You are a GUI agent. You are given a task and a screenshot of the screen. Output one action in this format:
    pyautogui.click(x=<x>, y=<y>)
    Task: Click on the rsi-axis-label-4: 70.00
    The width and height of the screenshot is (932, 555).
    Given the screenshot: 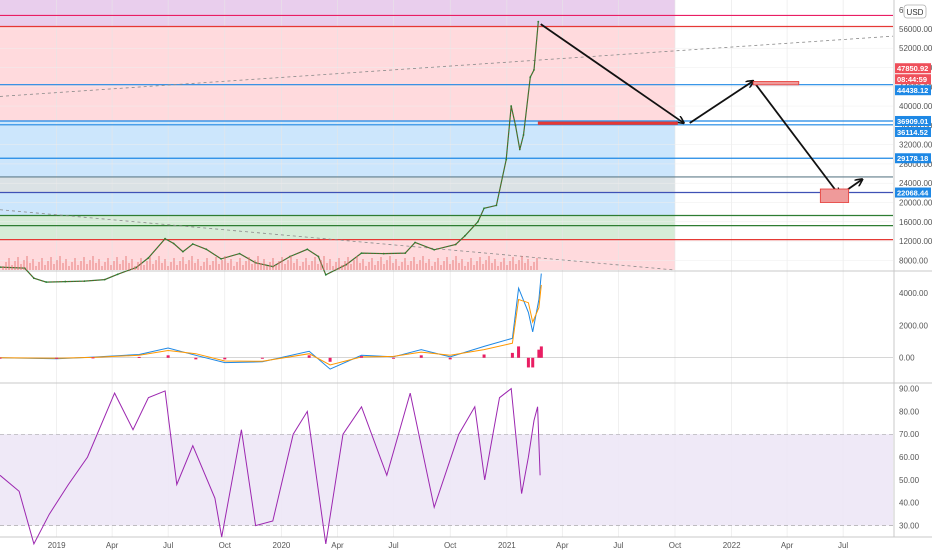 What is the action you would take?
    pyautogui.click(x=909, y=434)
    